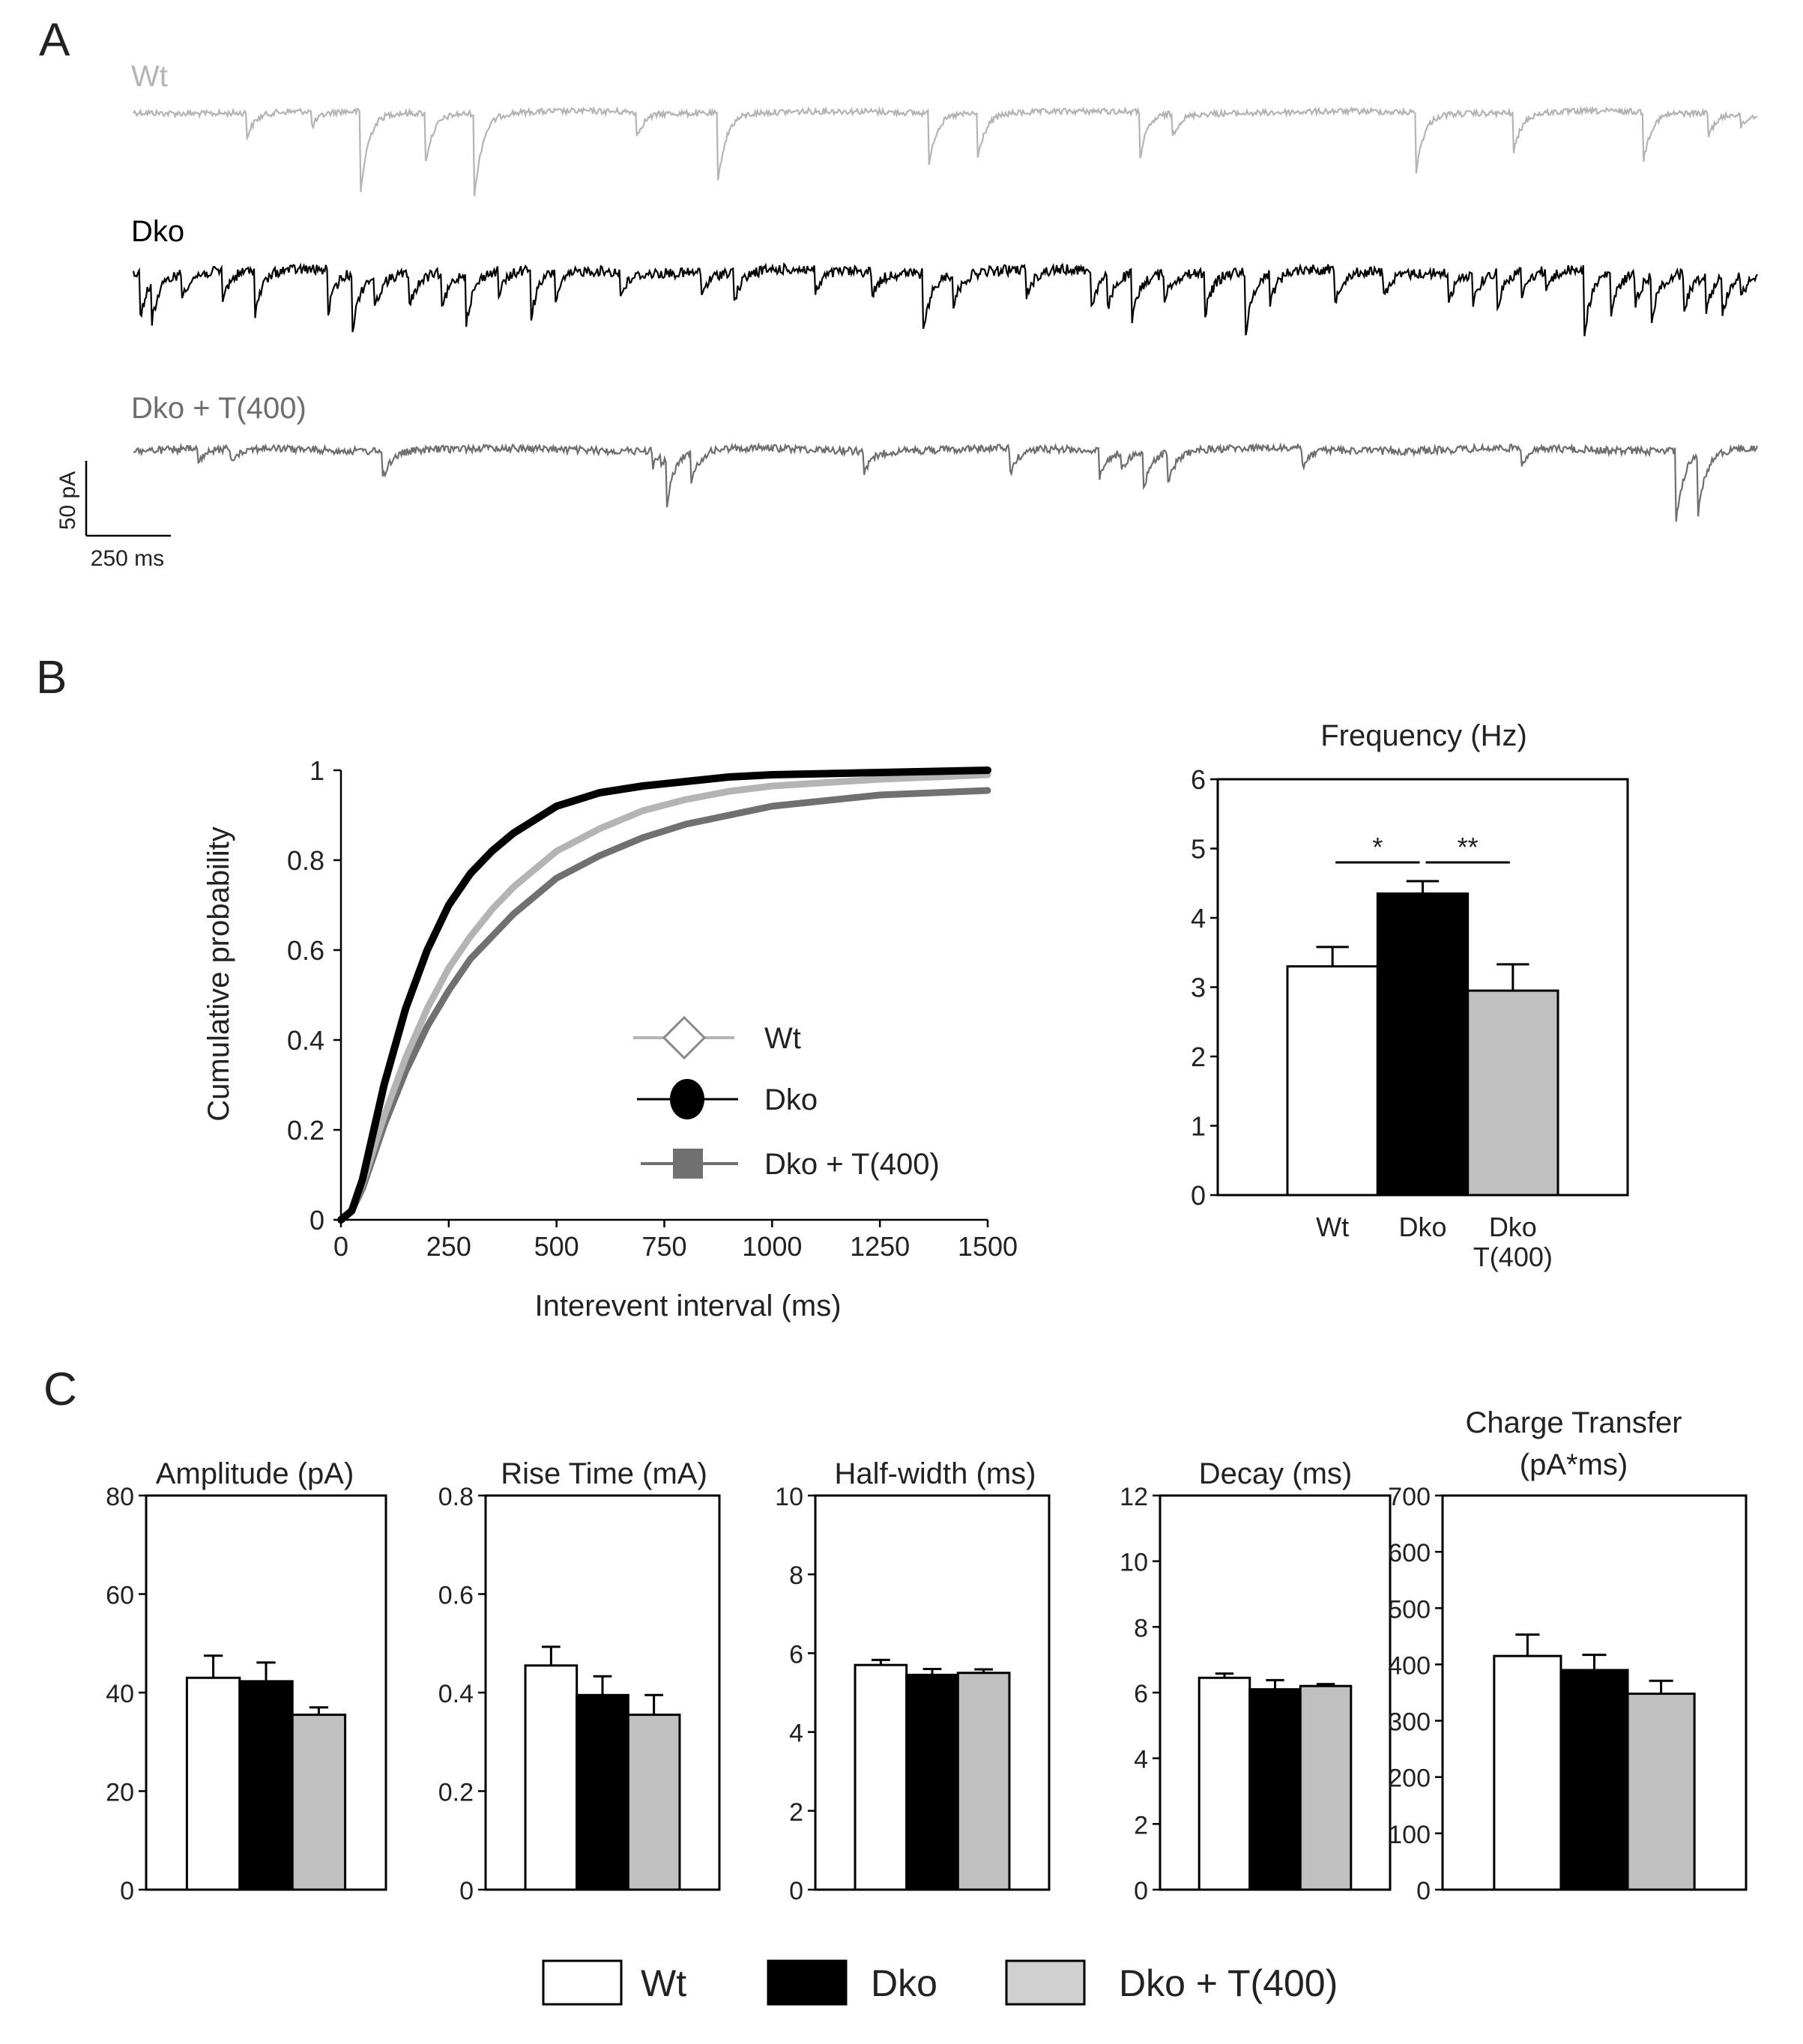 The width and height of the screenshot is (1803, 2044). I want to click on cdf-x-tick-label: 500, so click(556, 1246).